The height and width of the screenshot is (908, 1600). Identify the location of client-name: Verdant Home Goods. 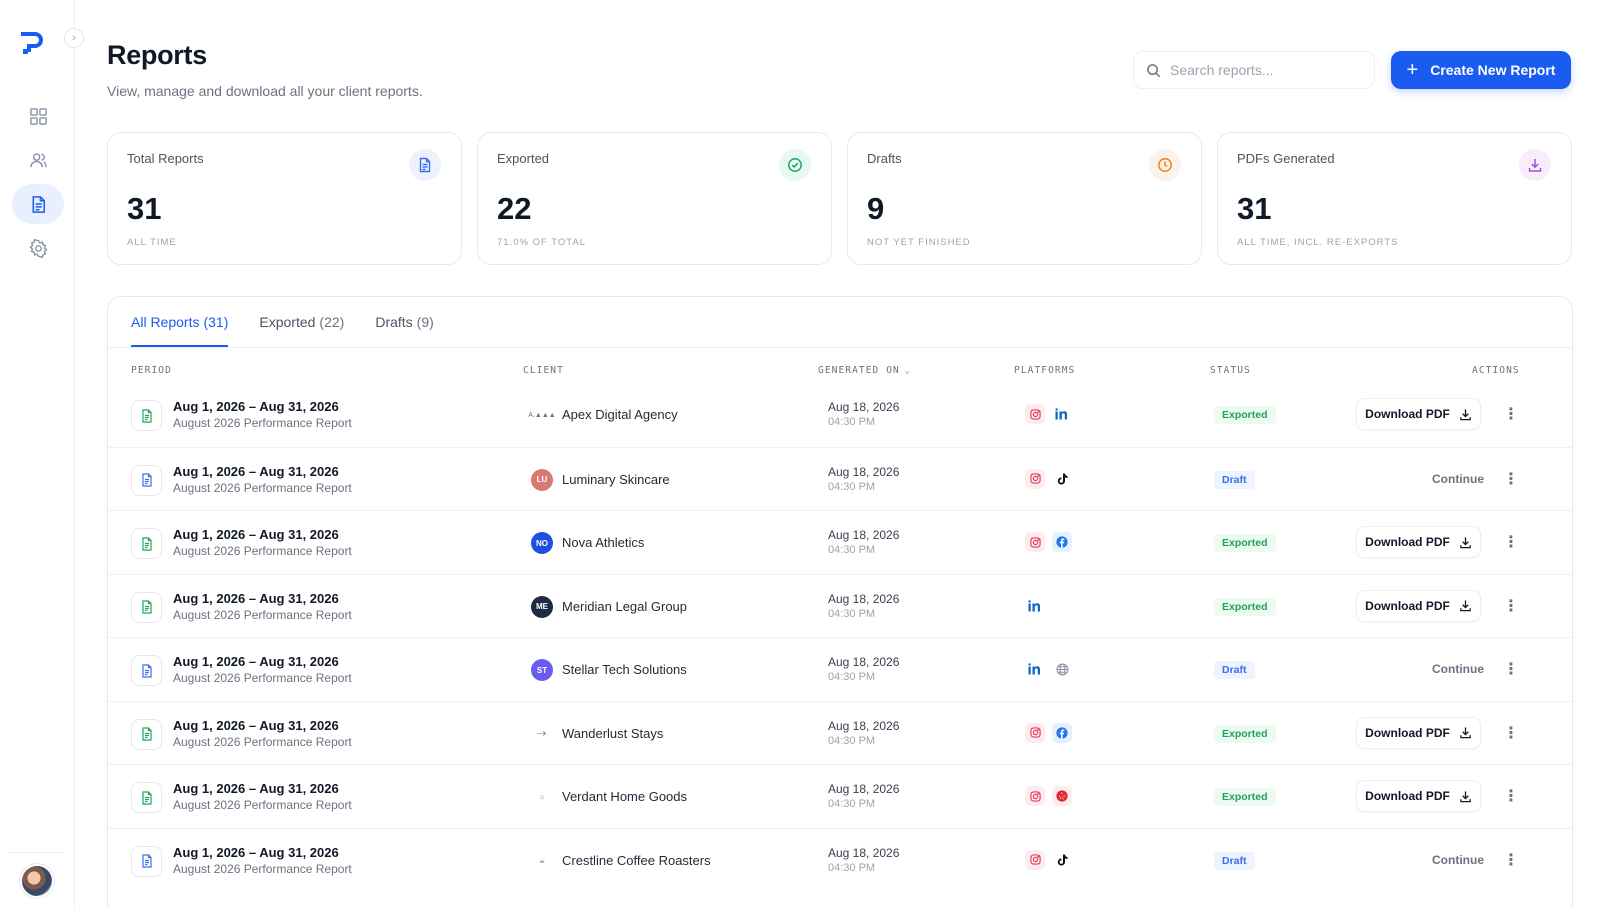
(625, 796).